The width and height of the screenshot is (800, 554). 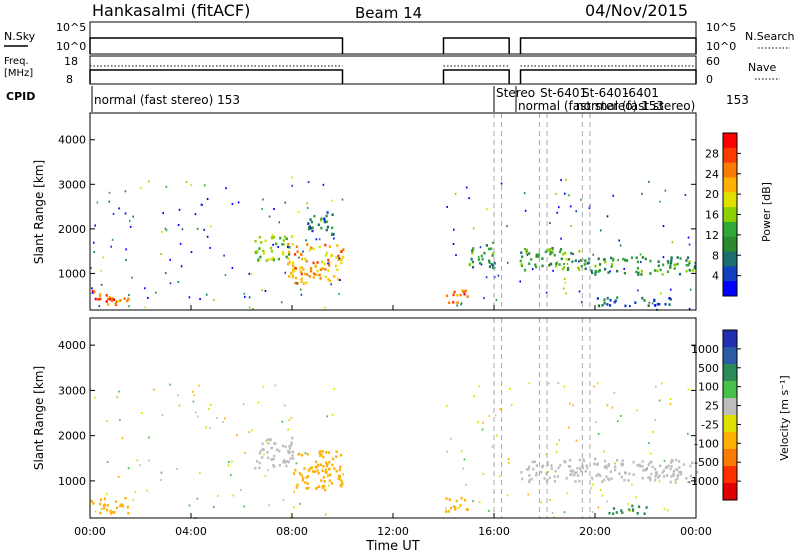 I want to click on cpid-mode-1: normal (fast stereo) 153, so click(x=167, y=100).